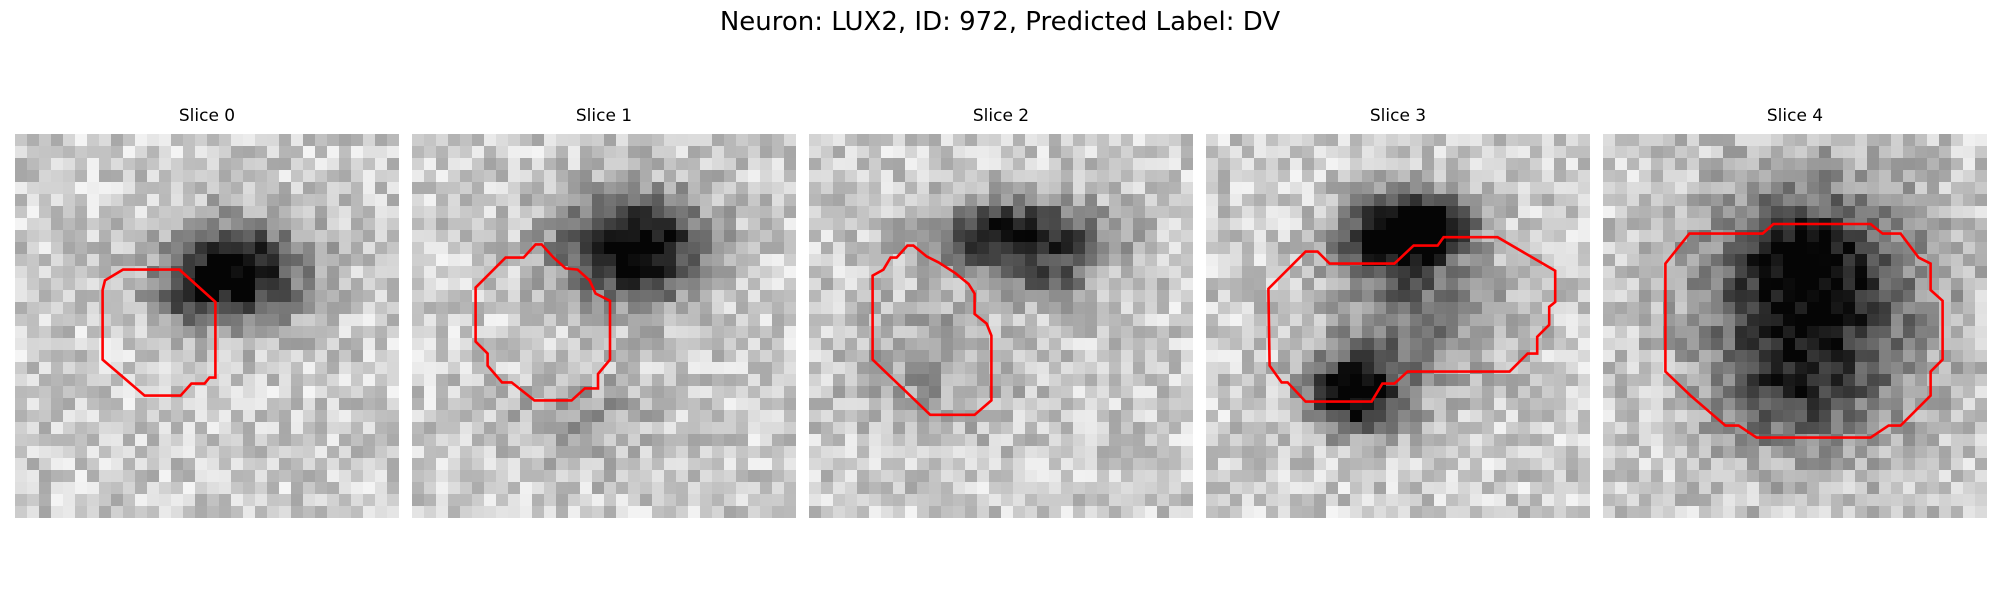 Image resolution: width=2000 pixels, height=600 pixels. Describe the element at coordinates (1795, 116) in the screenshot. I see `slice-title: Slice 4` at that location.